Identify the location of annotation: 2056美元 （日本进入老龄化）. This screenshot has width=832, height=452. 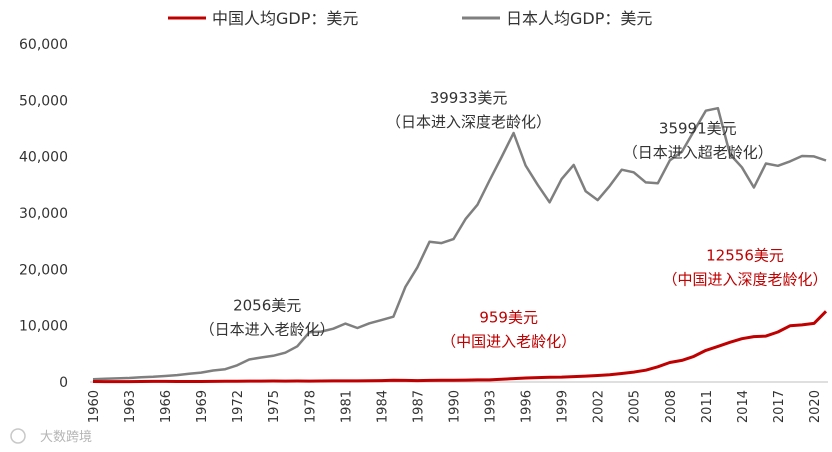
(267, 318).